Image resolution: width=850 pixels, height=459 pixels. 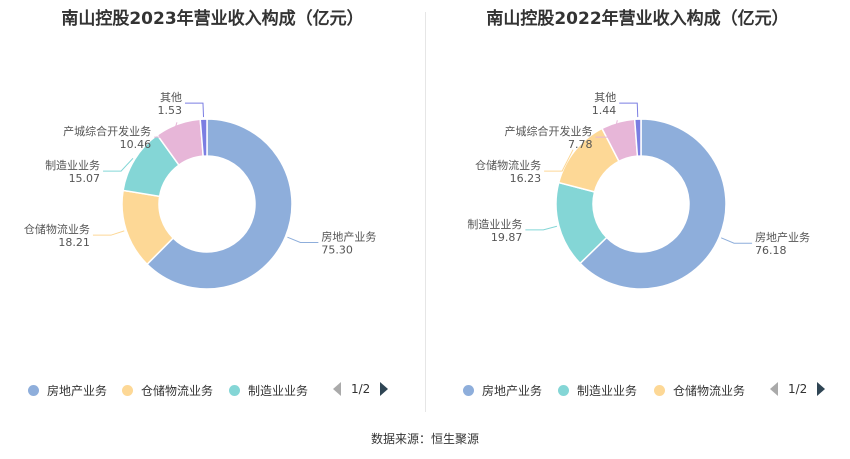 What do you see at coordinates (604, 110) in the screenshot?
I see `slice-value-label: 1.44` at bounding box center [604, 110].